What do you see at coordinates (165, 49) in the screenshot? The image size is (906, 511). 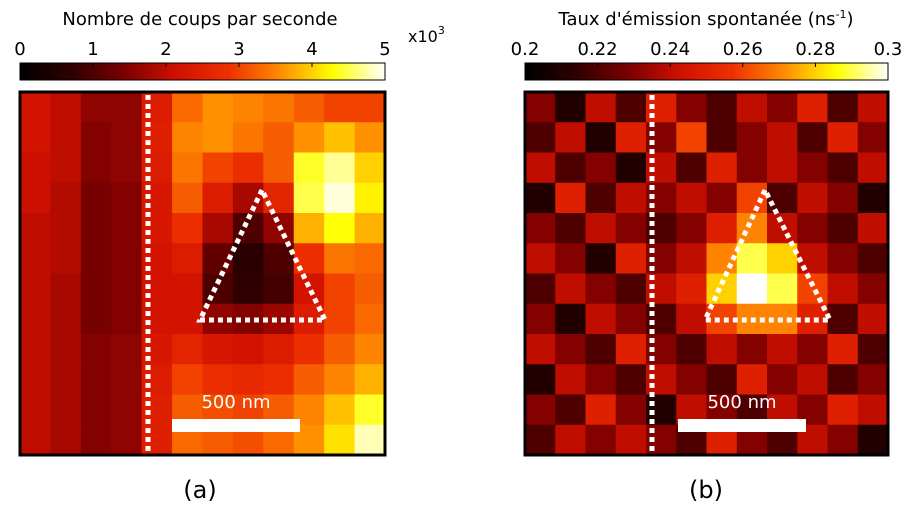 I see `colorbar-tick-label: 2` at bounding box center [165, 49].